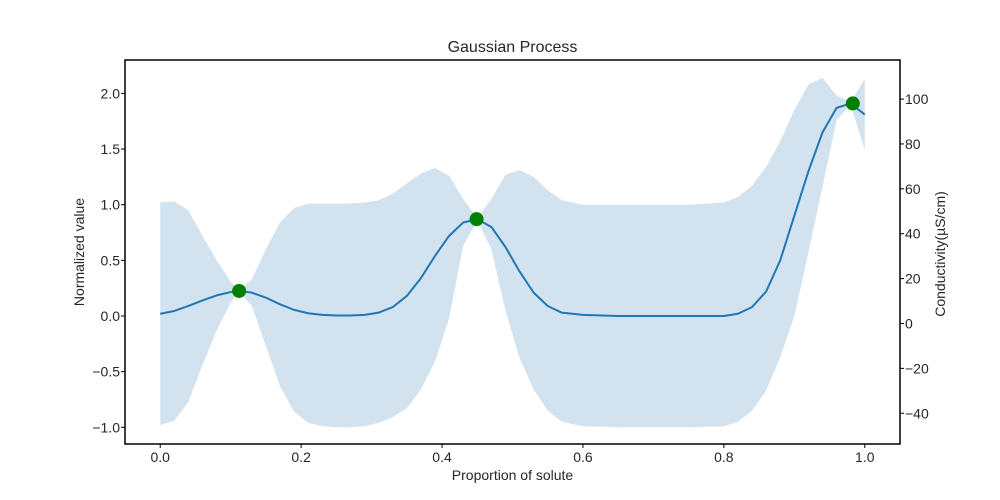 Image resolution: width=1000 pixels, height=500 pixels. What do you see at coordinates (909, 323) in the screenshot?
I see `y2-tick-label: 0` at bounding box center [909, 323].